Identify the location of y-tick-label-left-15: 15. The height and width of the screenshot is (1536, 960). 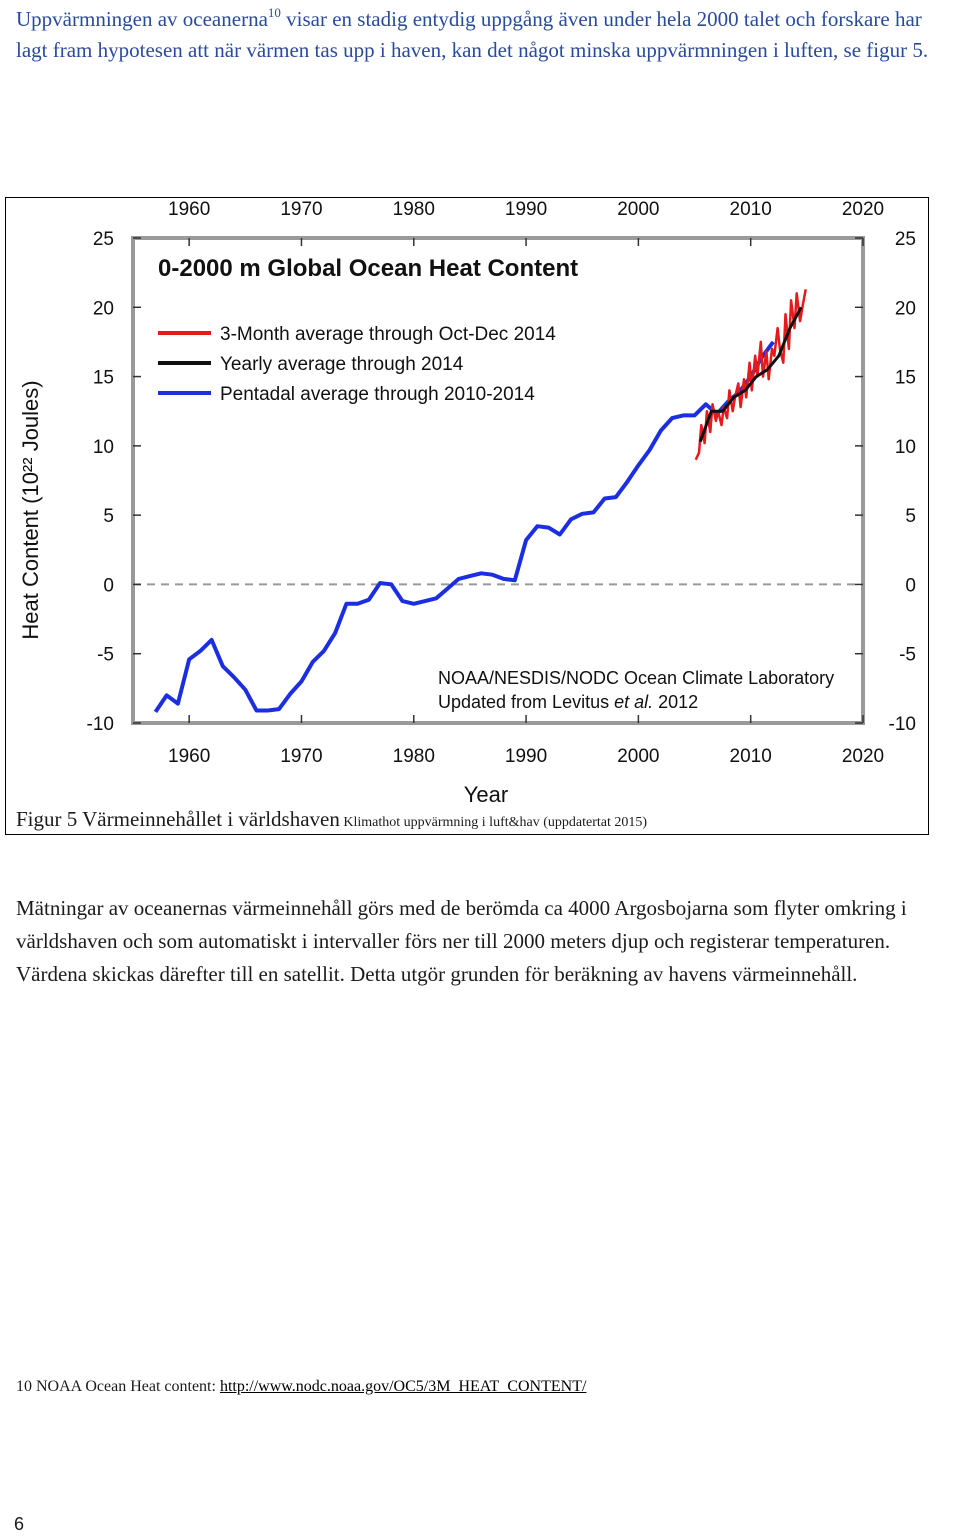
(103, 378).